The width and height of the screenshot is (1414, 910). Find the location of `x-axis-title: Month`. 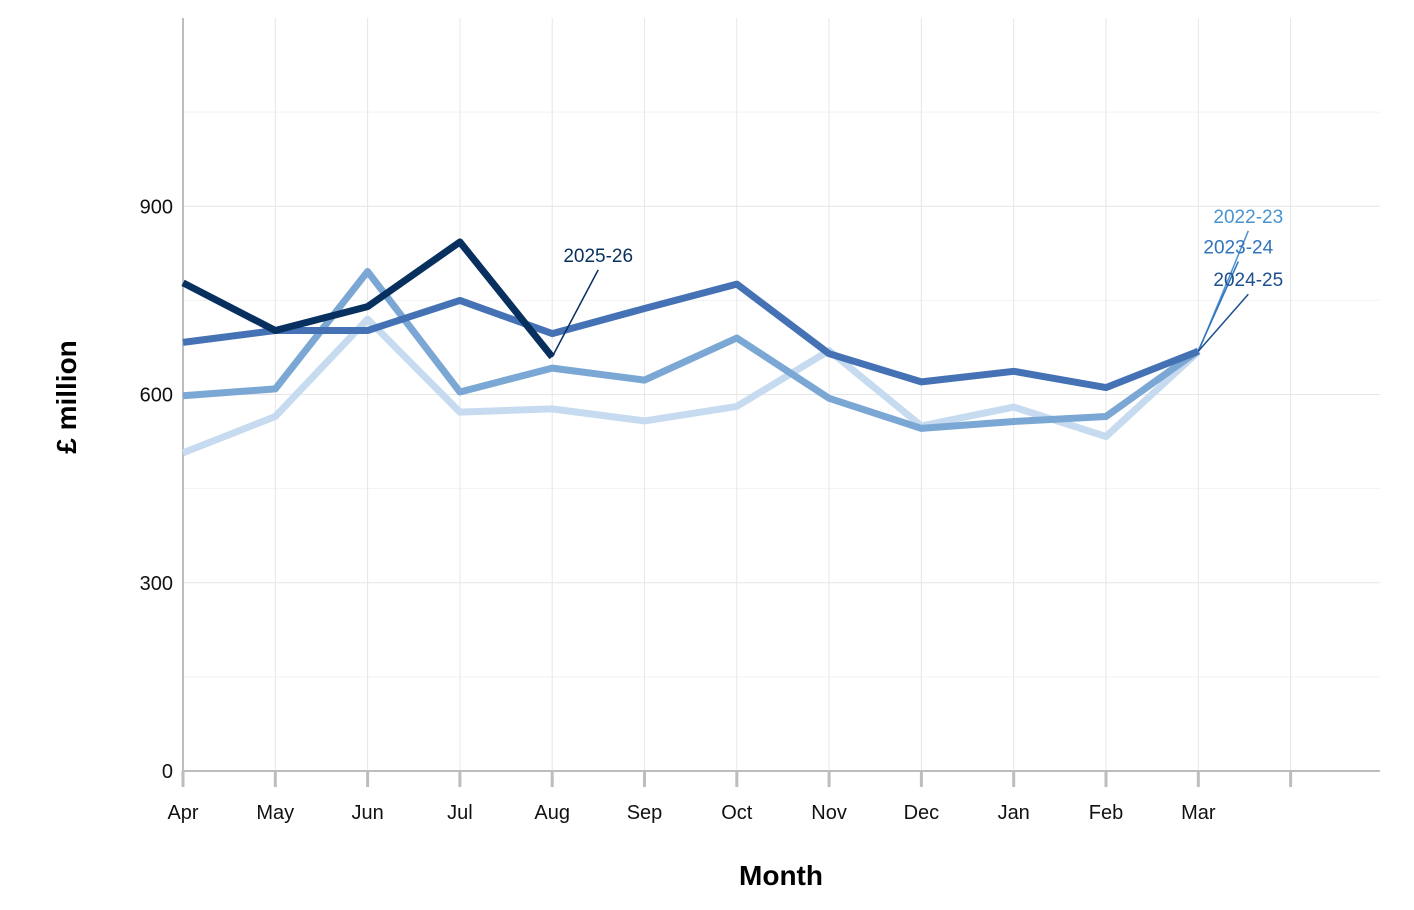

x-axis-title: Month is located at coordinates (781, 875).